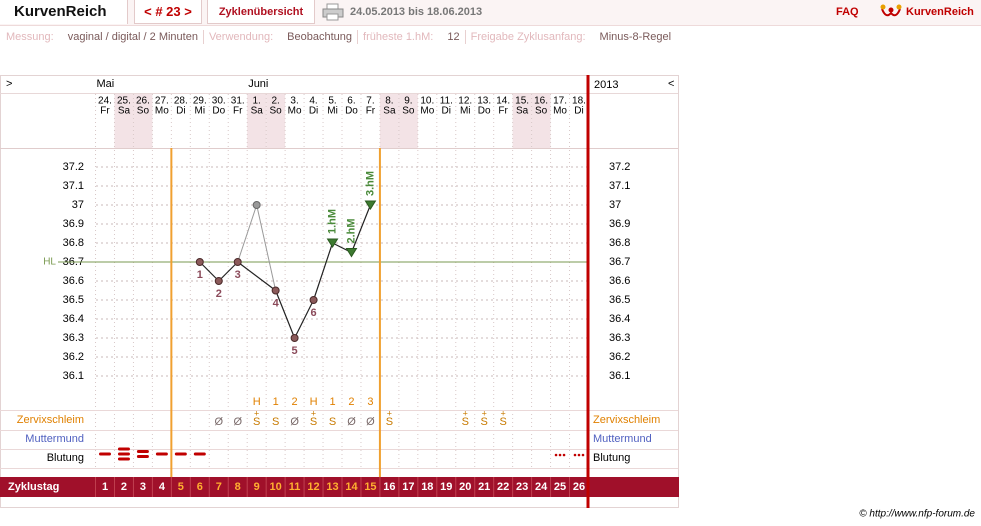 The height and width of the screenshot is (526, 981). Describe the element at coordinates (560, 487) in the screenshot. I see `cycle-day: 25` at that location.